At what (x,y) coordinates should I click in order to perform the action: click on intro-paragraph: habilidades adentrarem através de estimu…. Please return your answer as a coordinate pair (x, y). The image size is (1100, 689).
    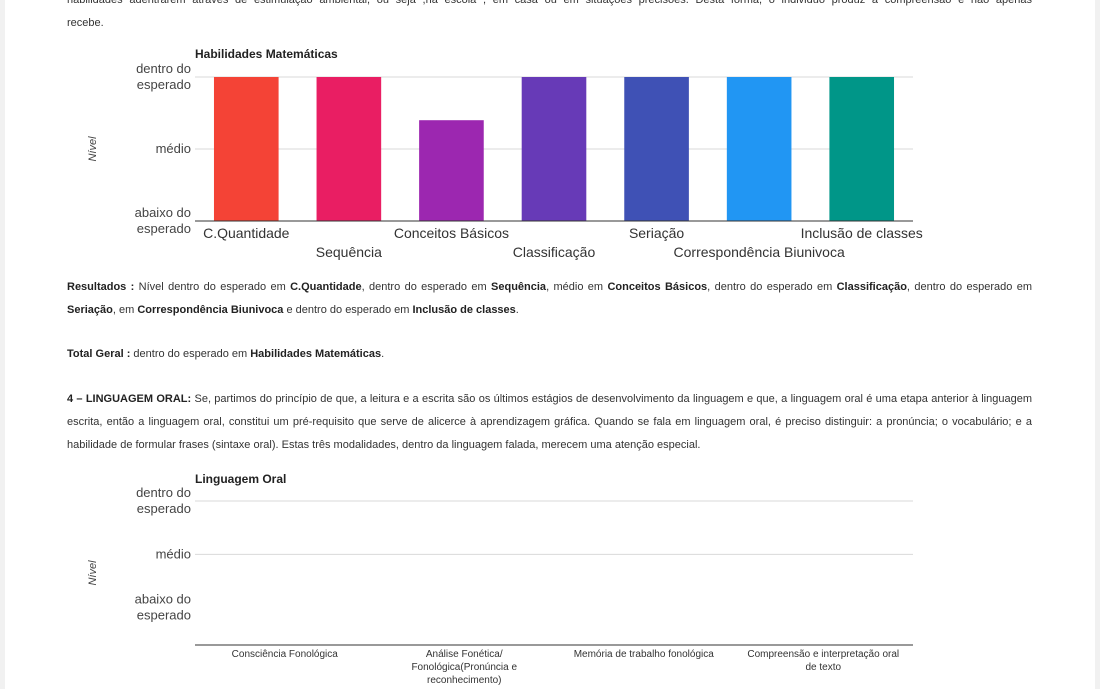
    Looking at the image, I should click on (549, 17).